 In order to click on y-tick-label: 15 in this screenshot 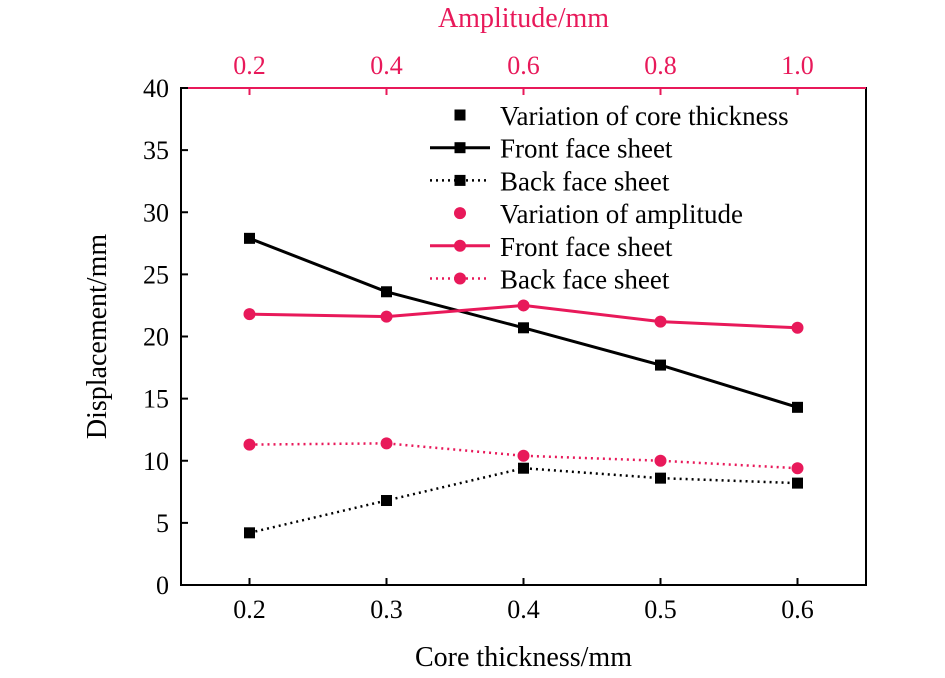, I will do `click(156, 399)`.